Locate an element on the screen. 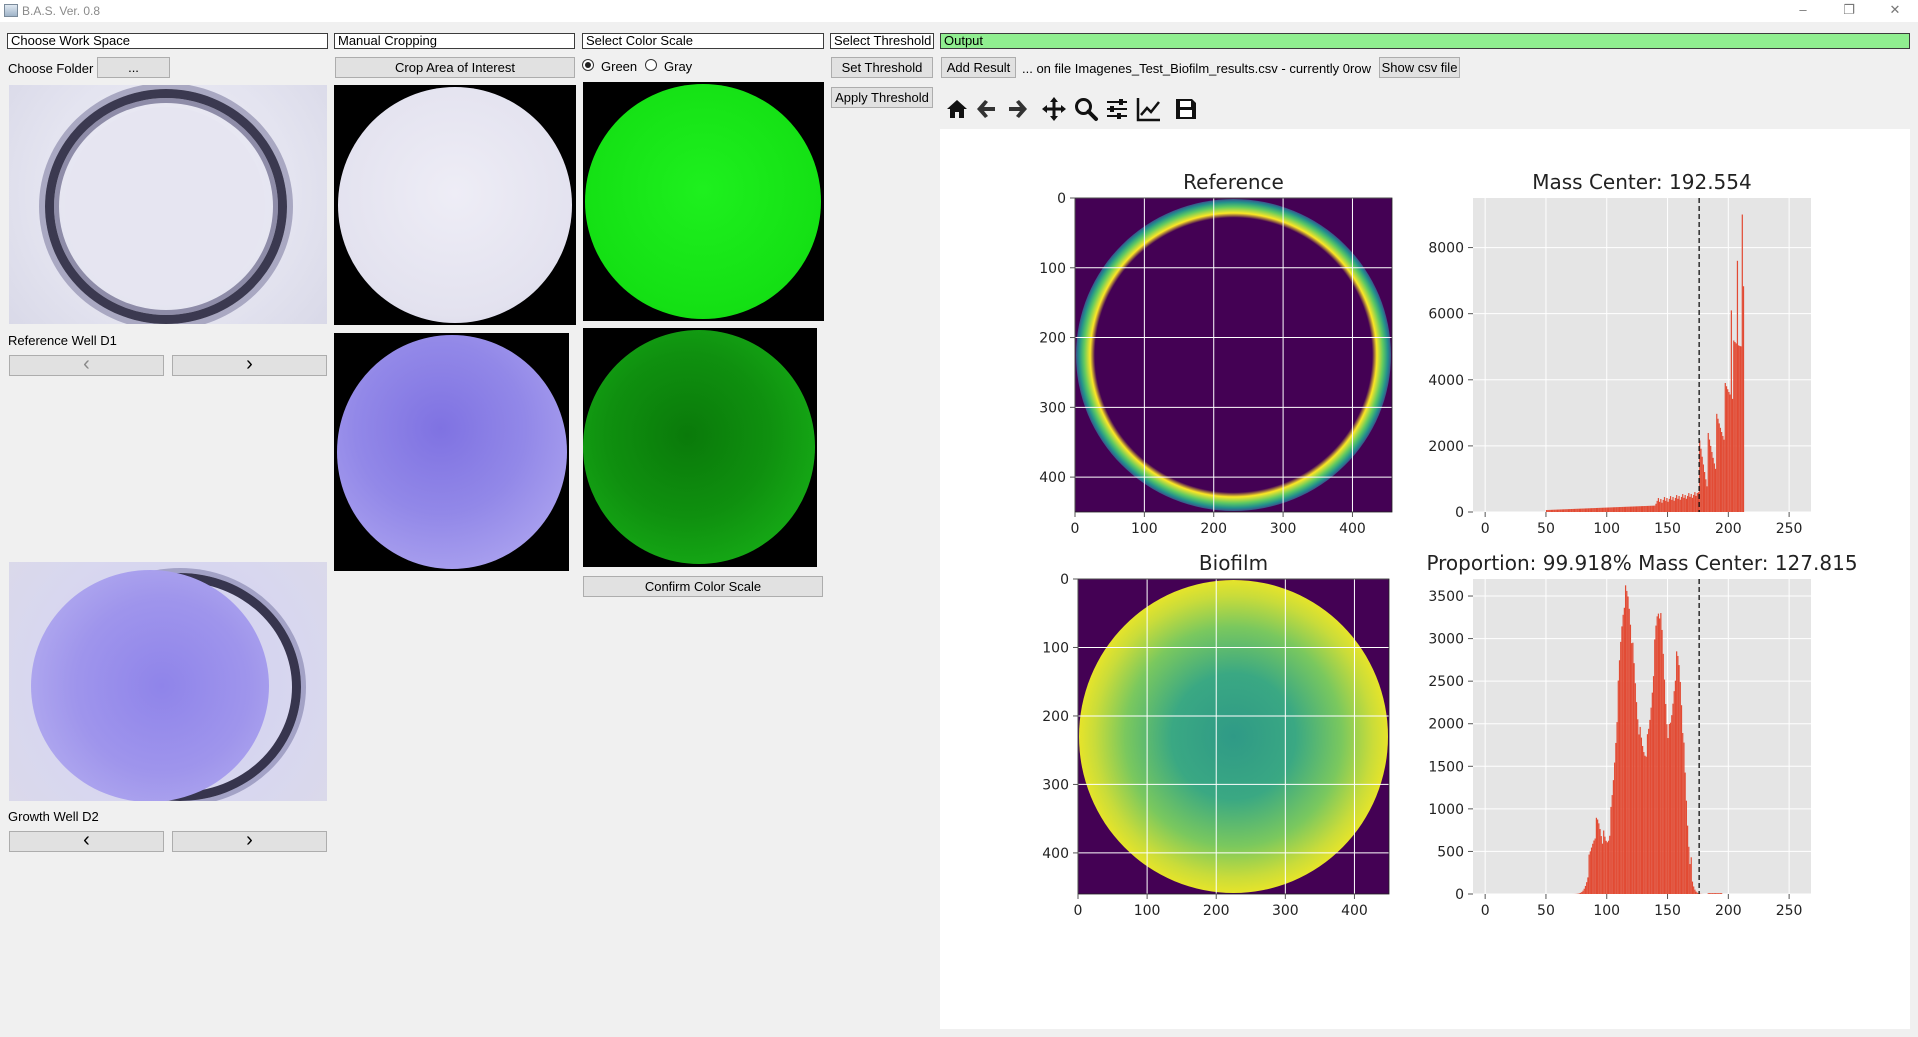  zoom-icon is located at coordinates (1086, 109).